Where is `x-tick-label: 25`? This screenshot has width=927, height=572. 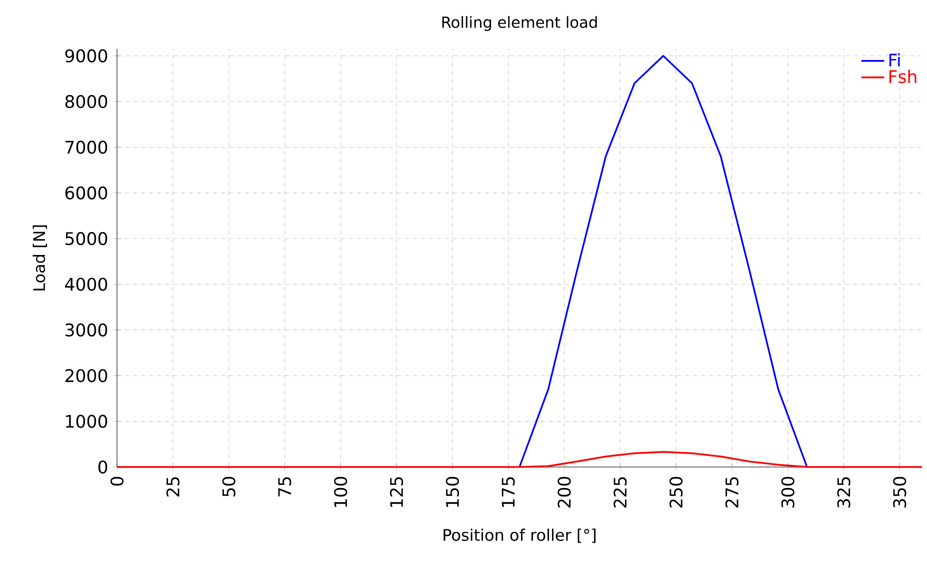 x-tick-label: 25 is located at coordinates (173, 486).